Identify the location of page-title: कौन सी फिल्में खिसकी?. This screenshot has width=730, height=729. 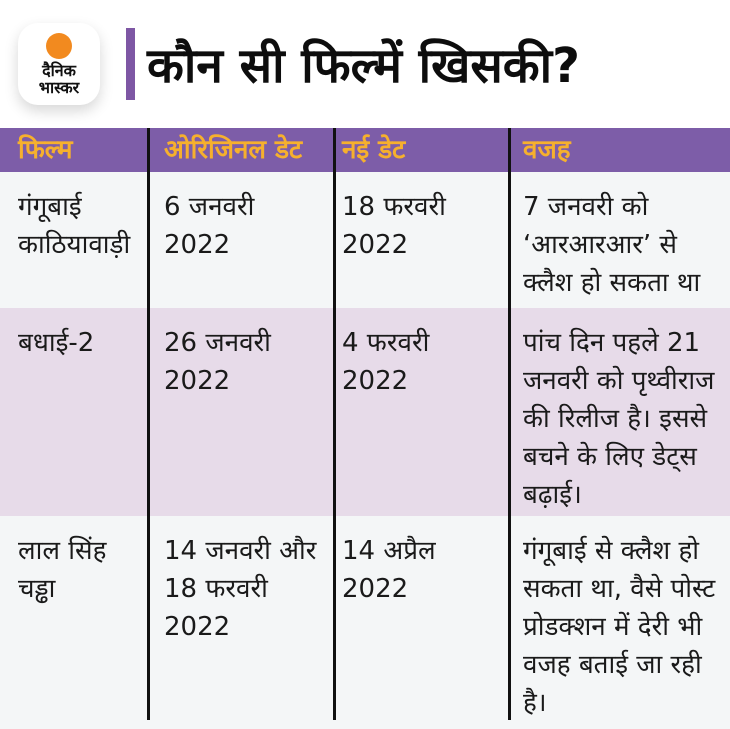
(363, 65).